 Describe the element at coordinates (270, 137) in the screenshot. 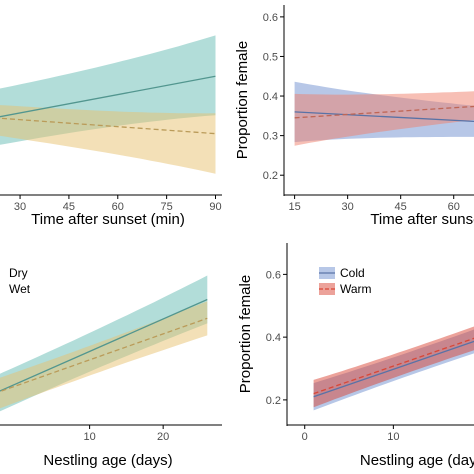

I see `y-tick-label: 0.3` at that location.